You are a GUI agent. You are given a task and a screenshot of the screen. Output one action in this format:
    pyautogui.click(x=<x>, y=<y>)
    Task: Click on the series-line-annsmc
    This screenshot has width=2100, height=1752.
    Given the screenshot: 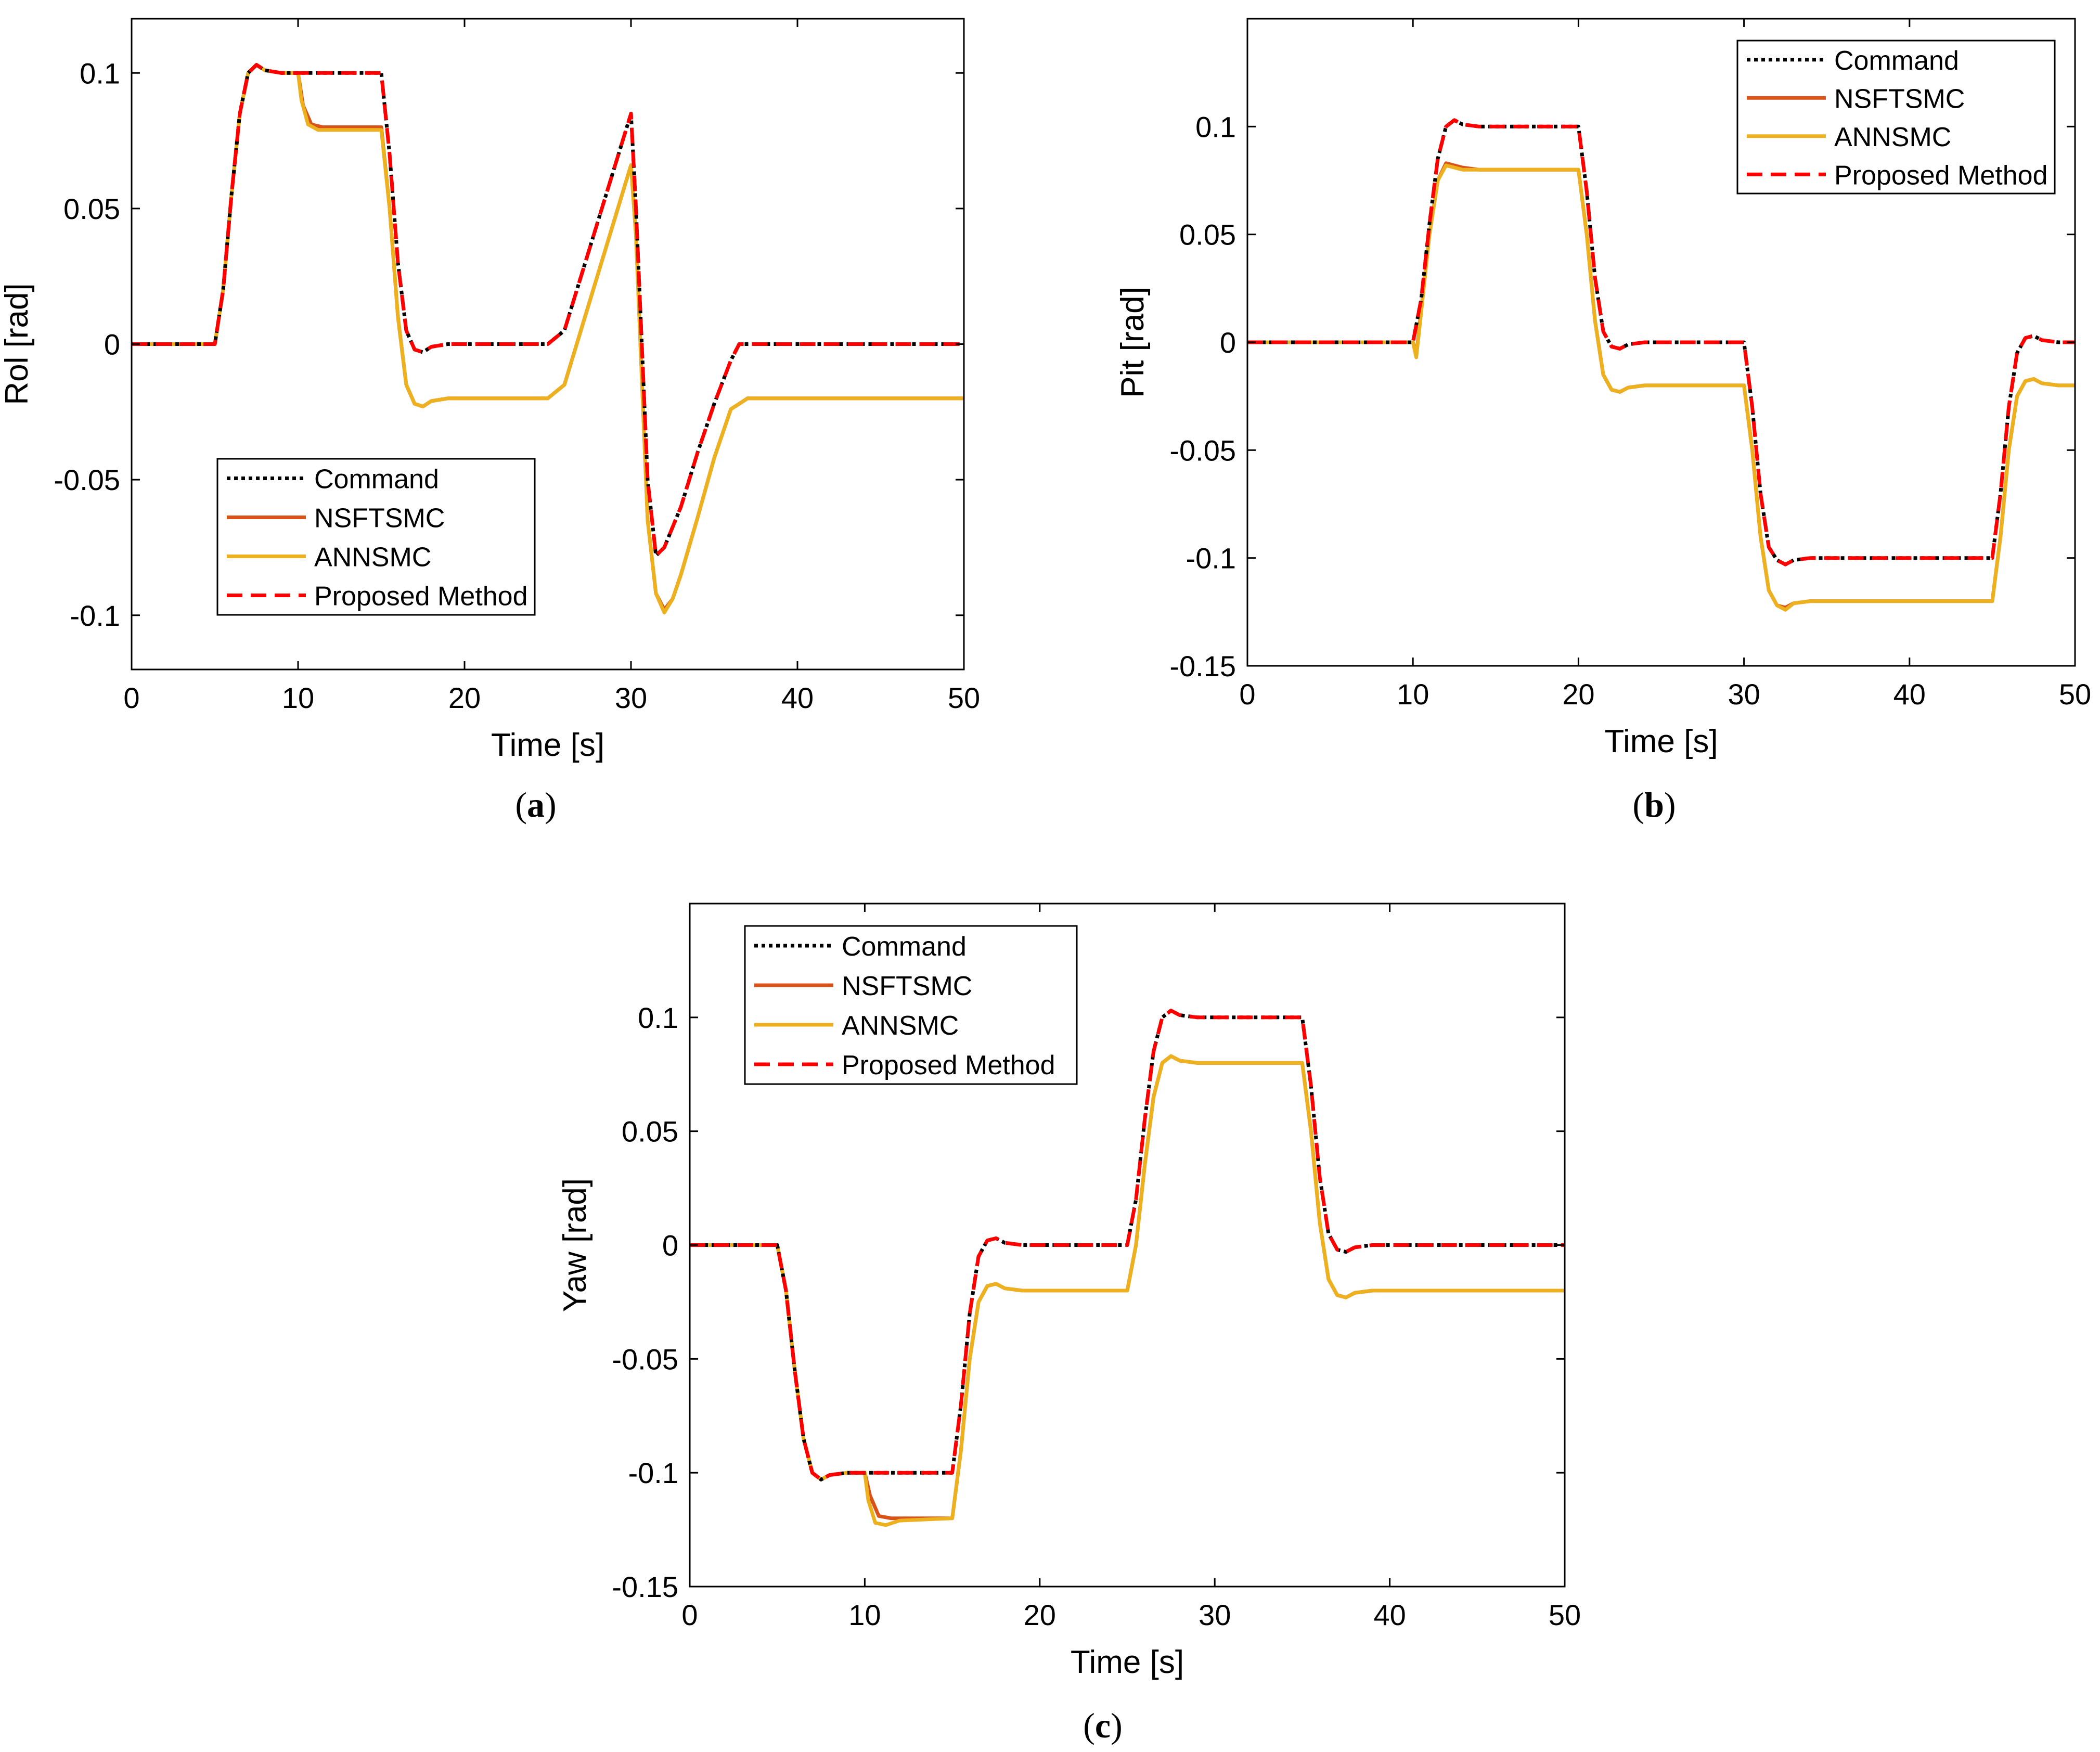 What is the action you would take?
    pyautogui.click(x=1661, y=387)
    